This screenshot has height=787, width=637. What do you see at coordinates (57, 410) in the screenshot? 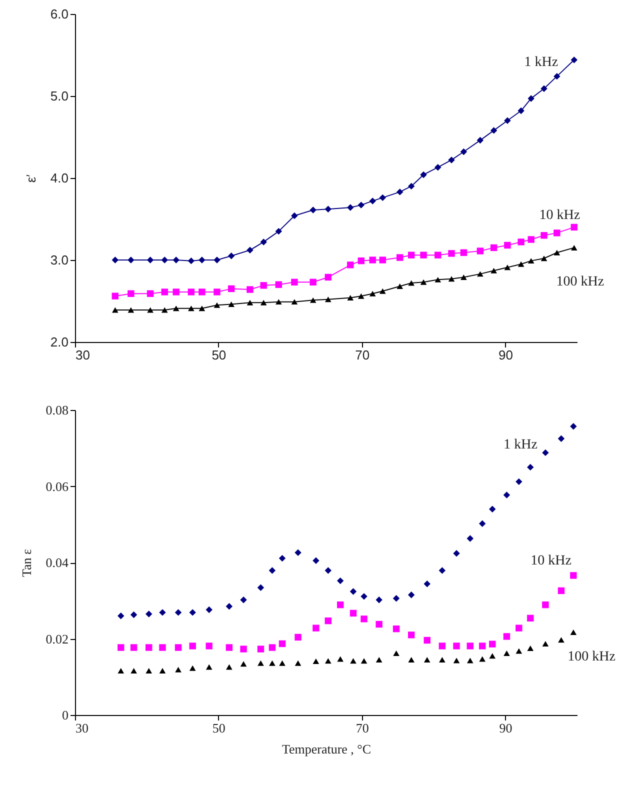
I see `y-tick-label: 0.08` at bounding box center [57, 410].